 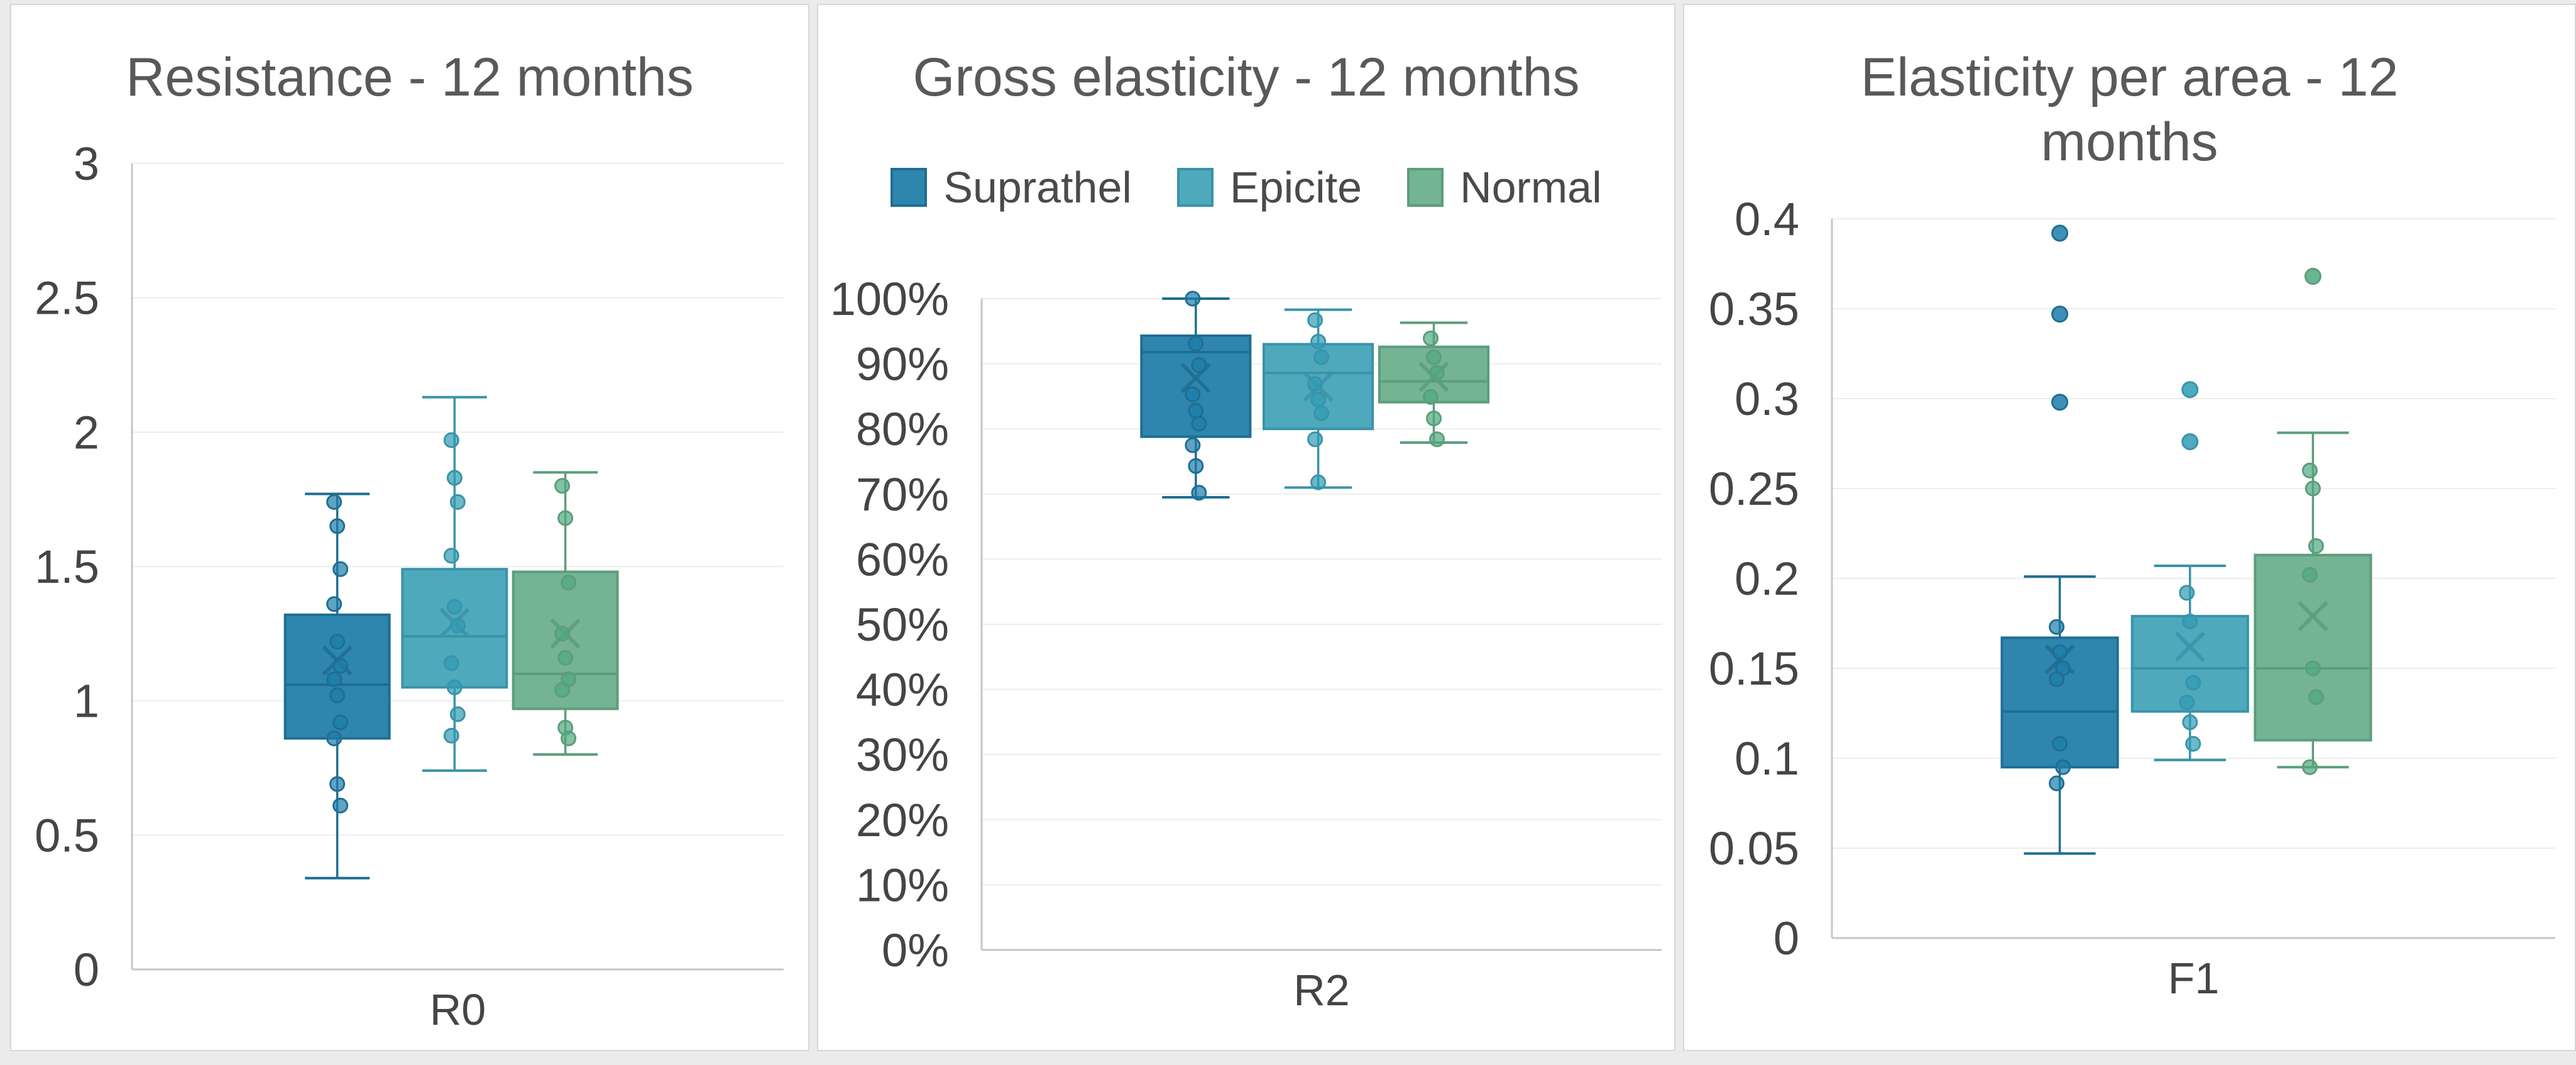 I want to click on y-tick-label: 1.5, so click(x=67, y=567).